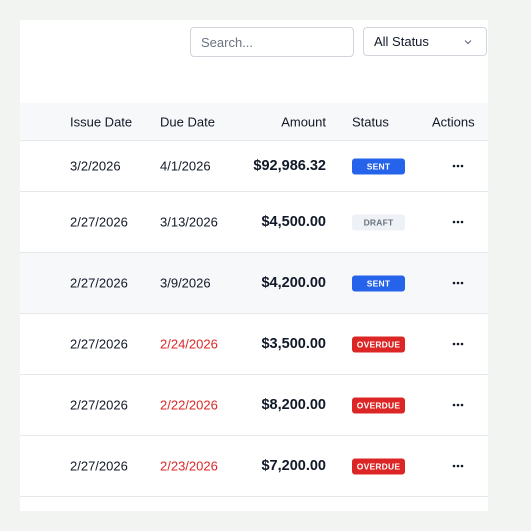 The width and height of the screenshot is (531, 531). Describe the element at coordinates (189, 344) in the screenshot. I see `due-date-cell: 2/24/2026` at that location.